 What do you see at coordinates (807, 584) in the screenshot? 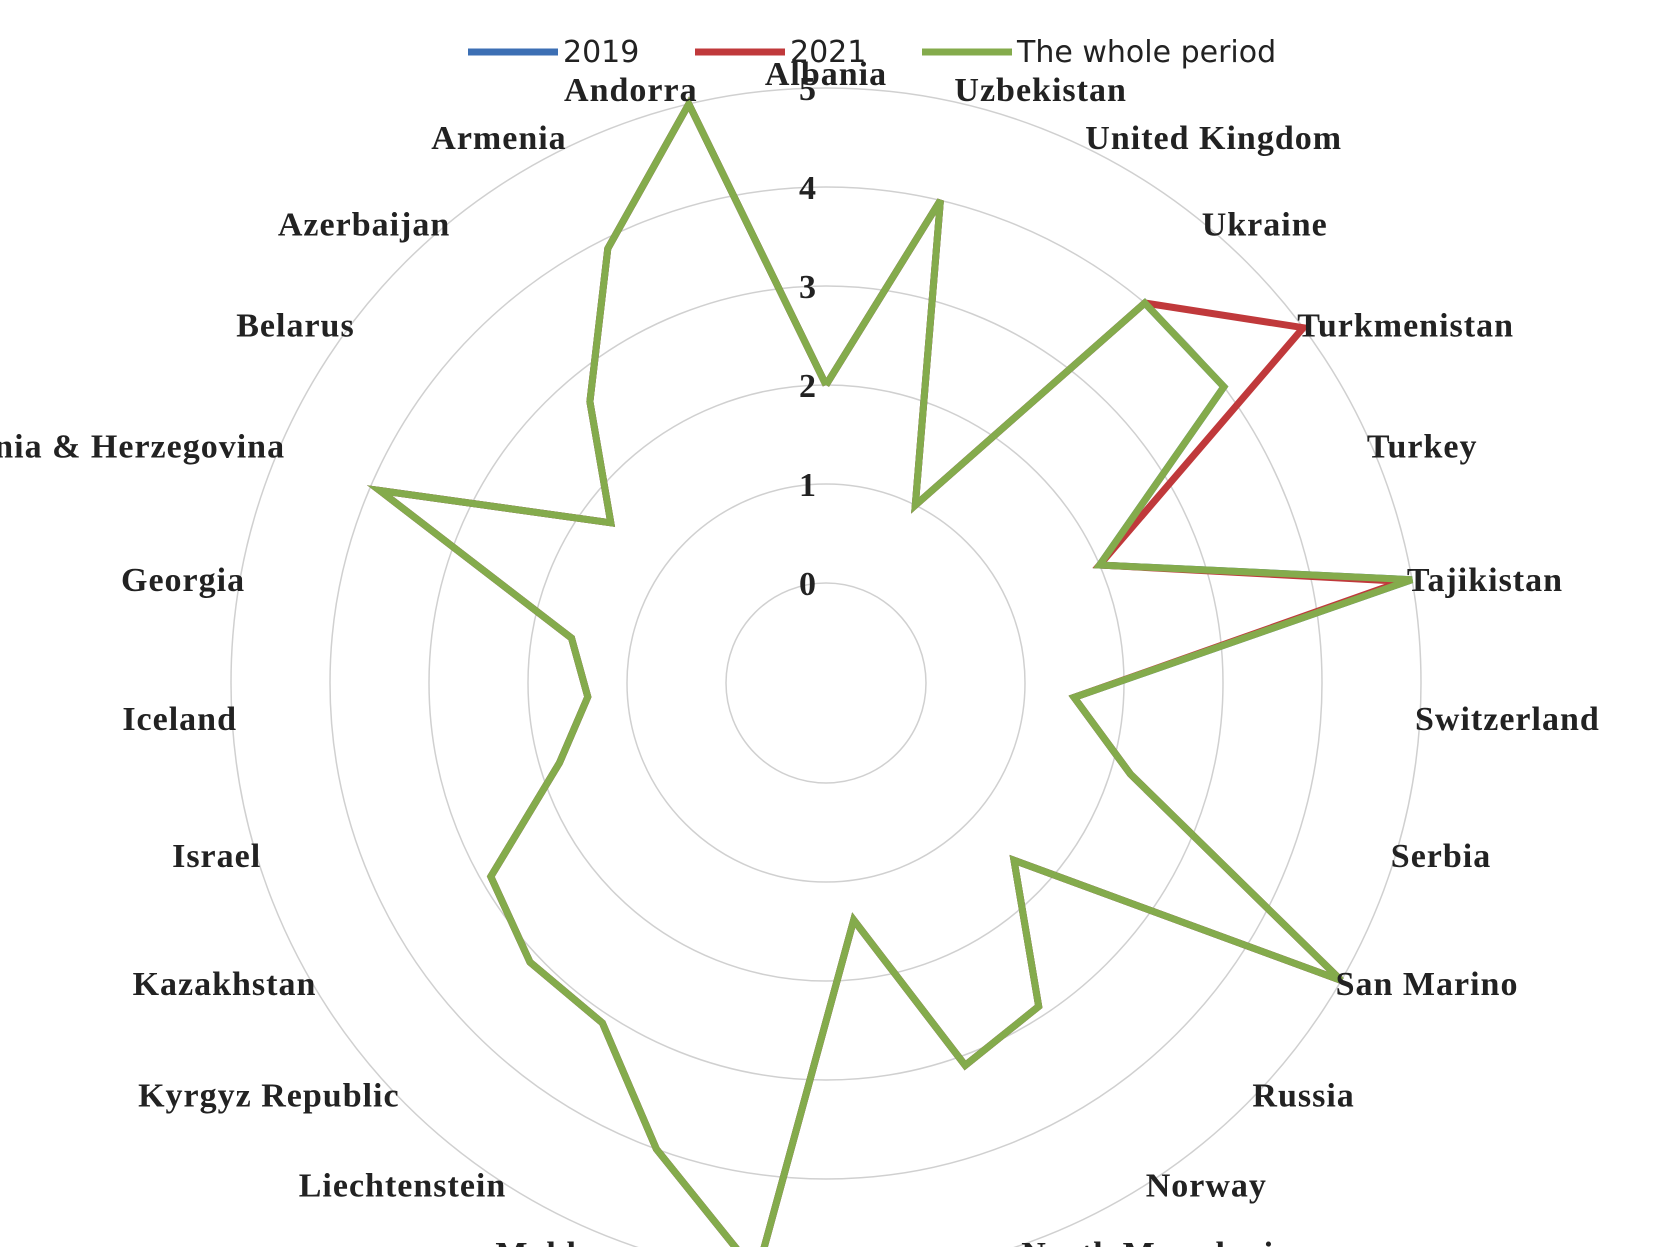
I see `tick-label-0: 0` at bounding box center [807, 584].